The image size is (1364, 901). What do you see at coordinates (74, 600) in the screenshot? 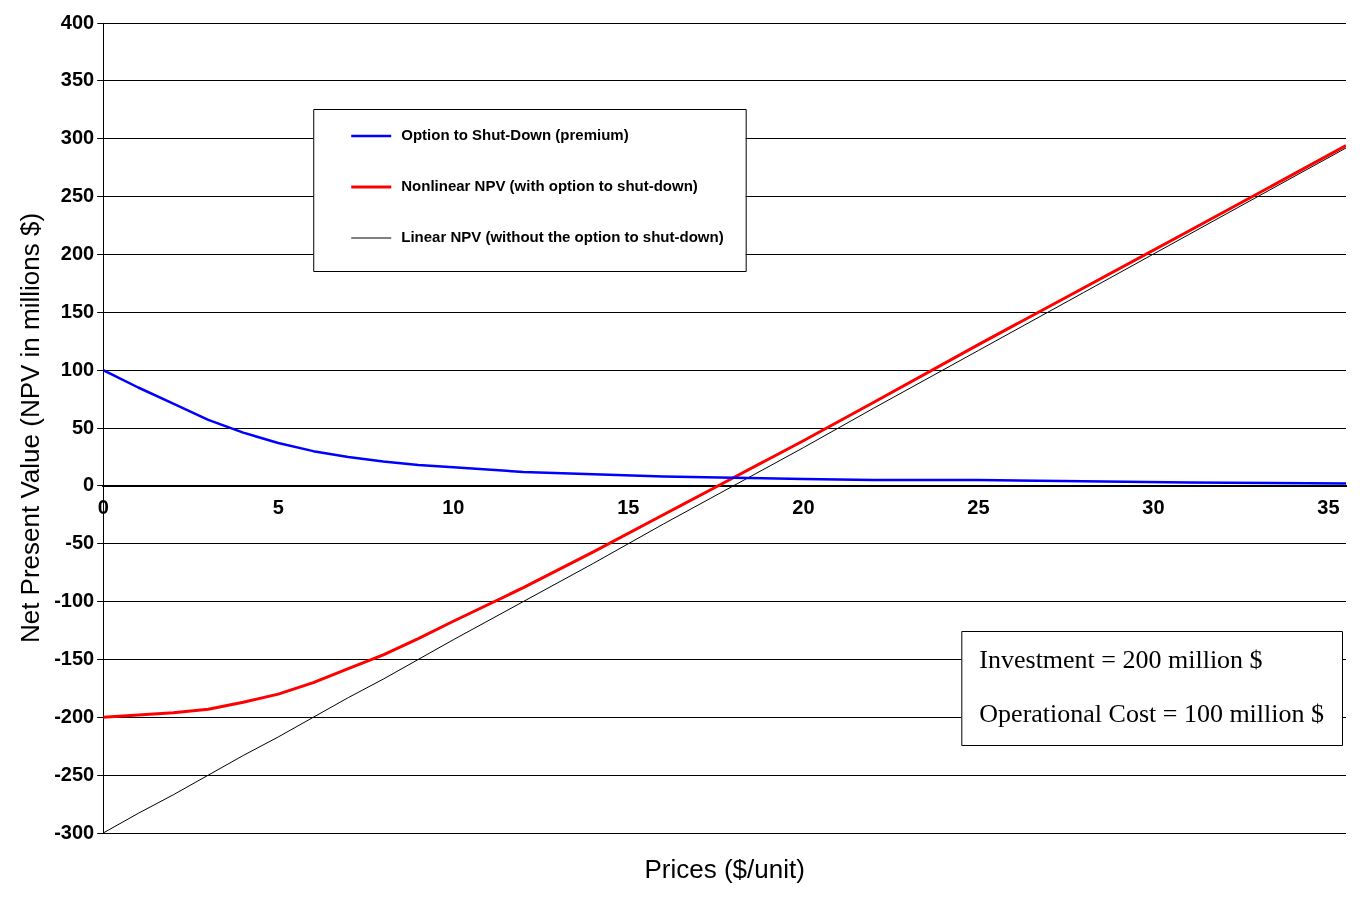
I see `y-tick-label: -100` at bounding box center [74, 600].